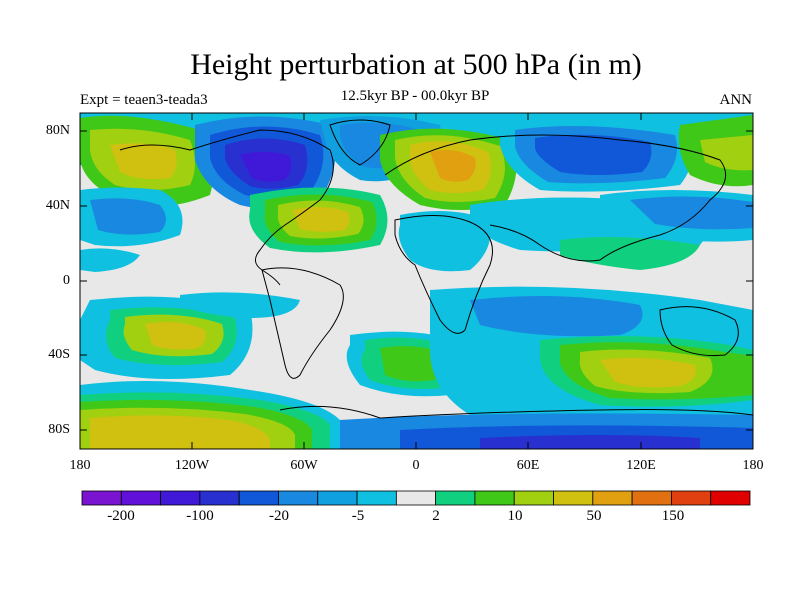  What do you see at coordinates (594, 516) in the screenshot?
I see `colorbar-label: 50` at bounding box center [594, 516].